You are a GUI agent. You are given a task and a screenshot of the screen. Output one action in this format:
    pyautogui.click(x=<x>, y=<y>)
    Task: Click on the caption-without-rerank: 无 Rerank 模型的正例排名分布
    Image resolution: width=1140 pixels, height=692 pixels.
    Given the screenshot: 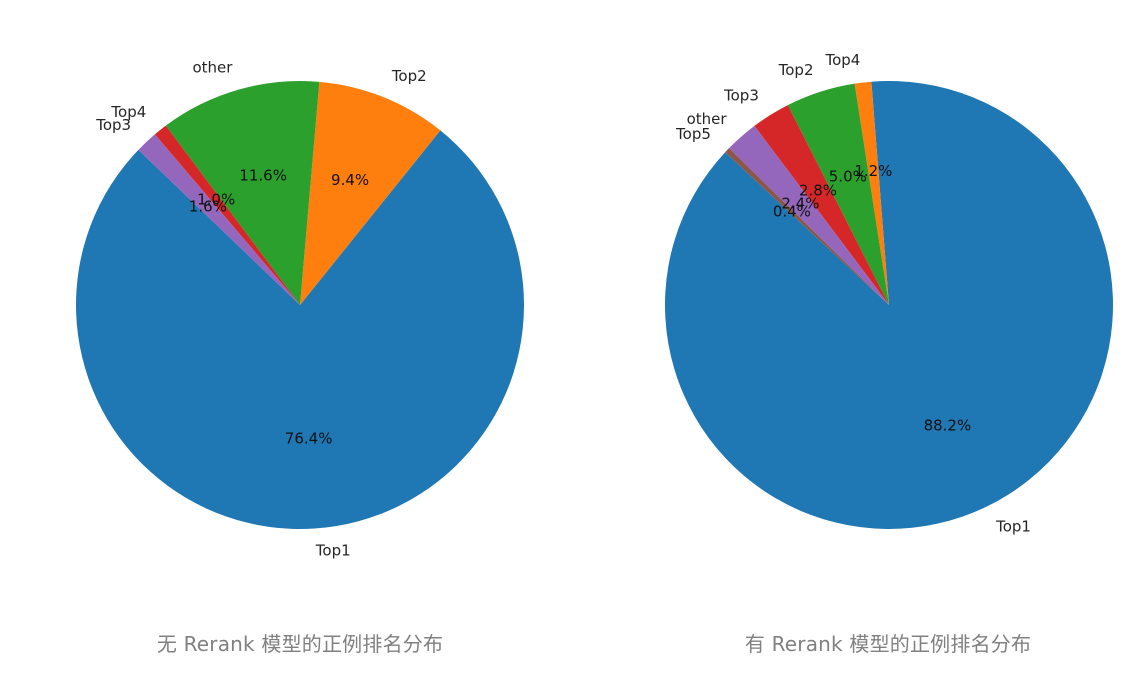 What is the action you would take?
    pyautogui.click(x=300, y=644)
    